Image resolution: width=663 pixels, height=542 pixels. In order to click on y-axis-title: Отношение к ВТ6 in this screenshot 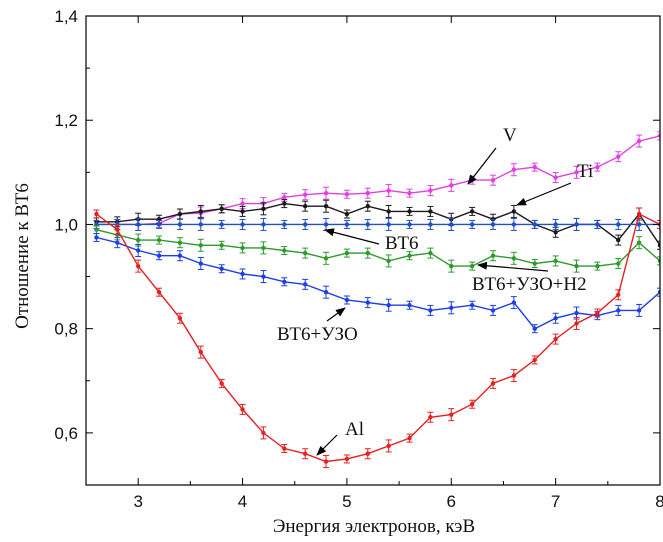, I will do `click(22, 256)`.